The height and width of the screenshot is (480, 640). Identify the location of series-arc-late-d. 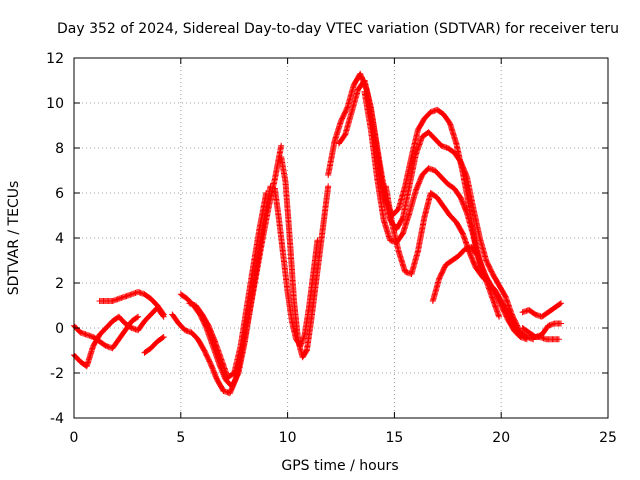
(546, 338).